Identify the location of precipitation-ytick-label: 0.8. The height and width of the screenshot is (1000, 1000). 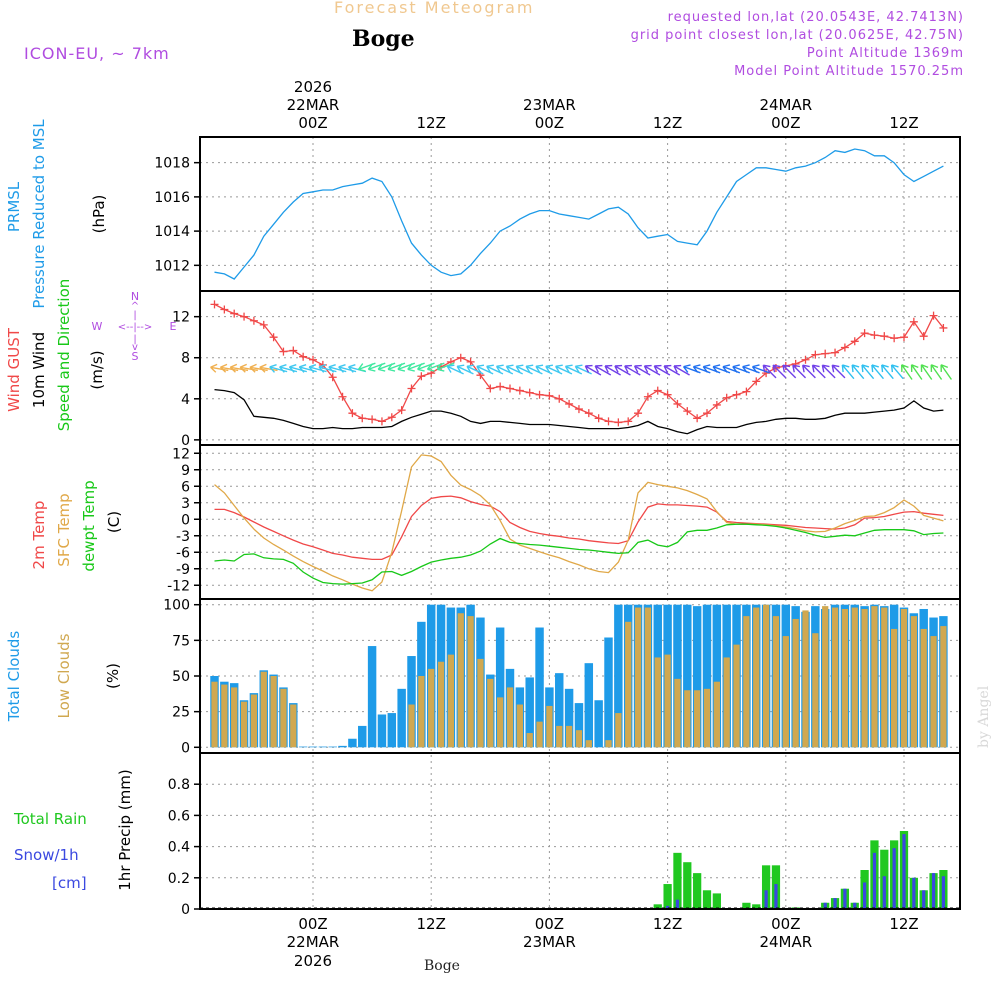
(179, 785).